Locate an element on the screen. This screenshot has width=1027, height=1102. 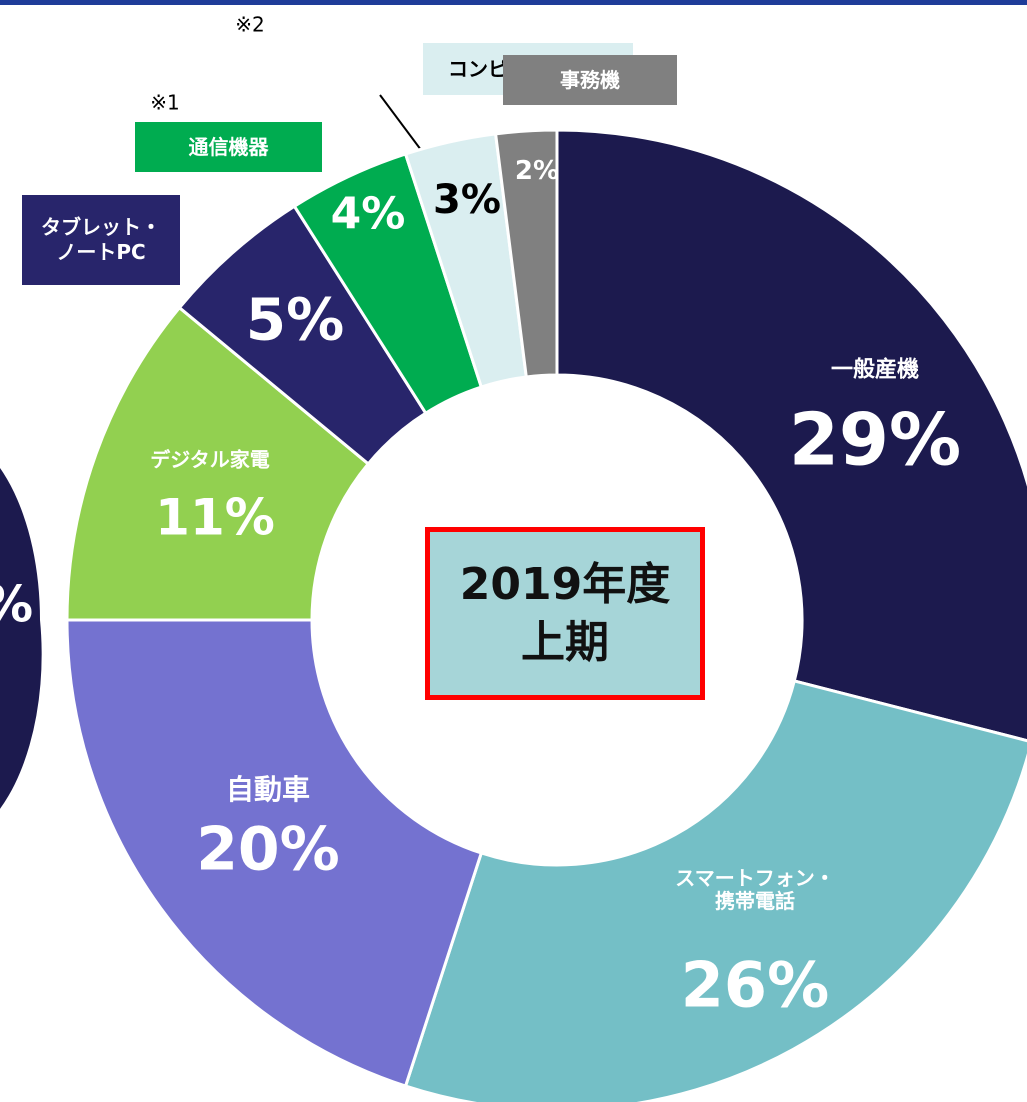
value-label: 2% is located at coordinates (537, 171).